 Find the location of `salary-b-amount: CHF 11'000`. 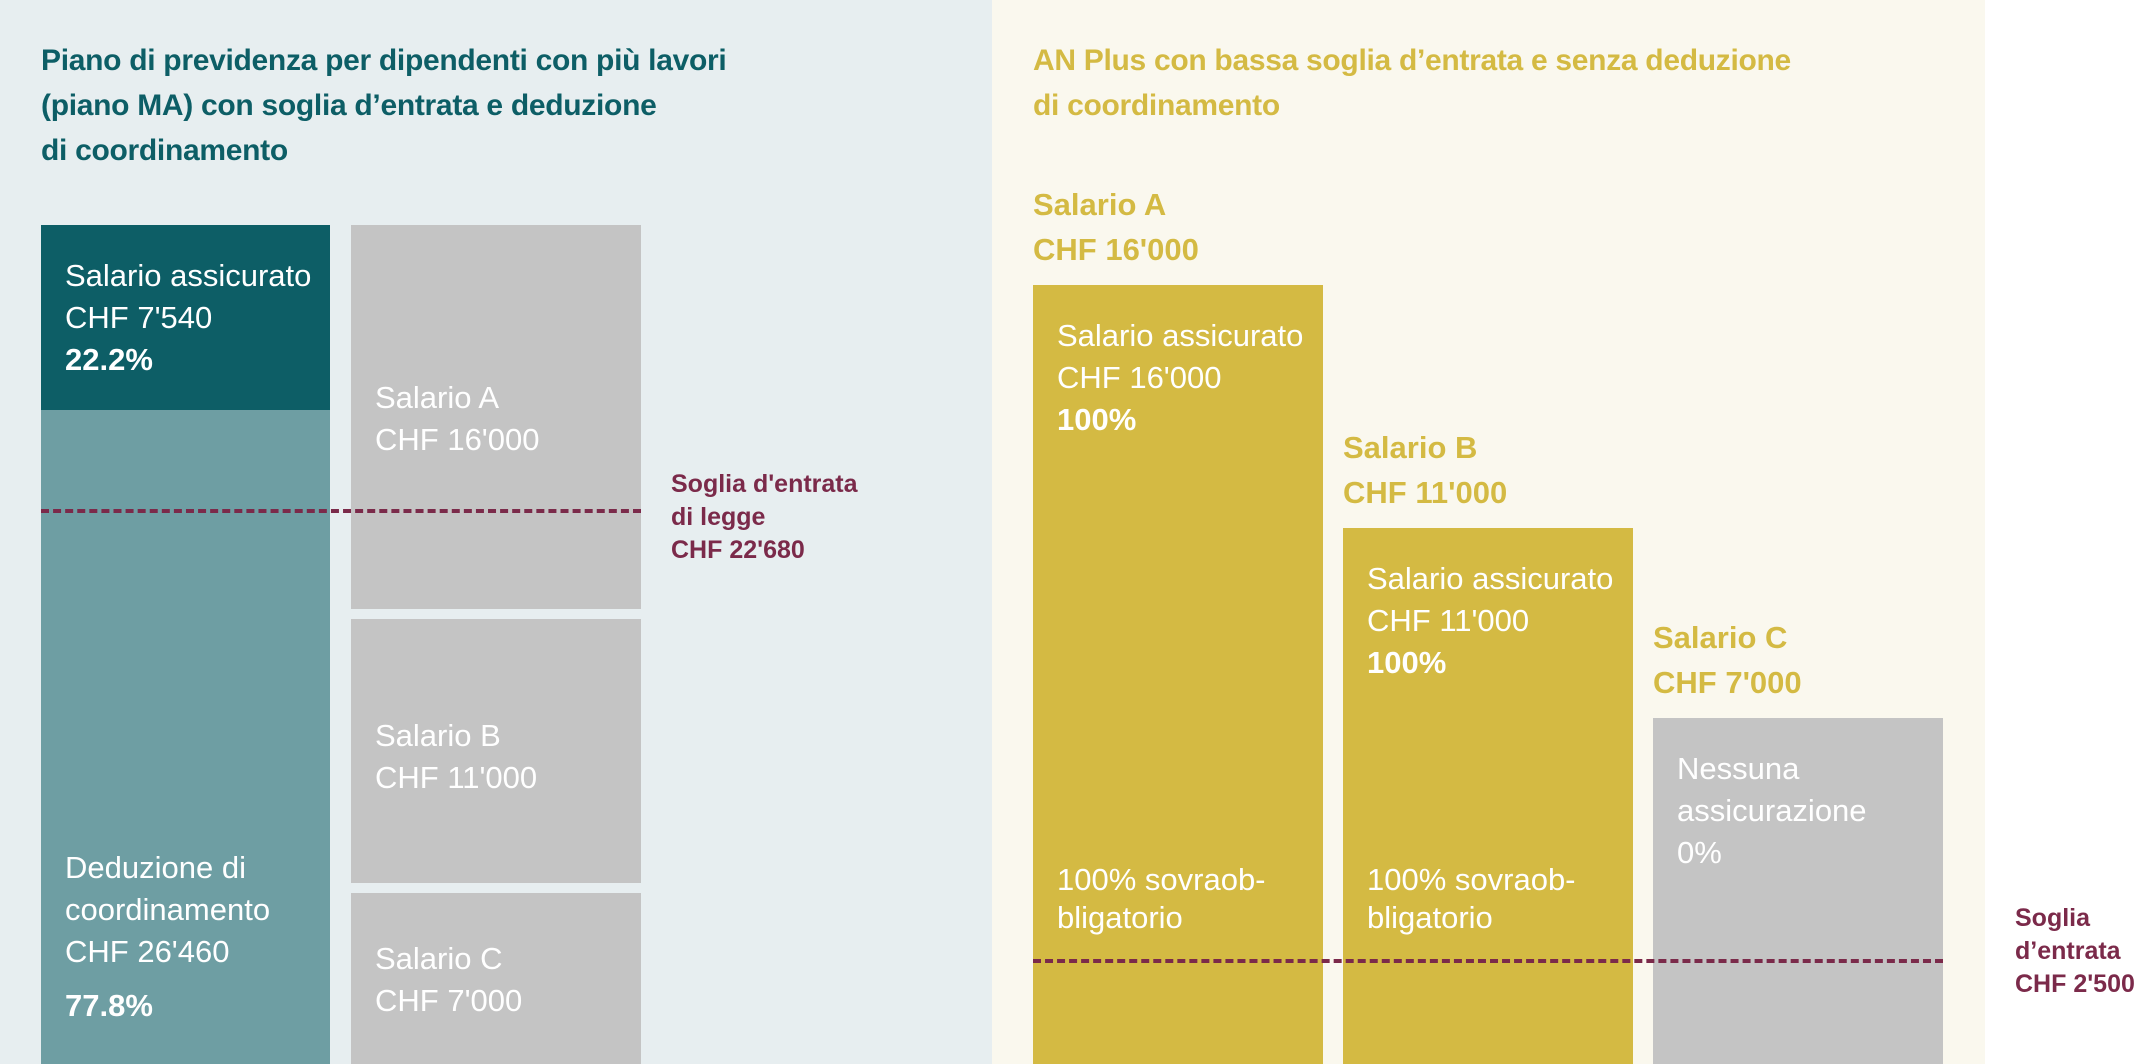

salary-b-amount: CHF 11'000 is located at coordinates (456, 777).